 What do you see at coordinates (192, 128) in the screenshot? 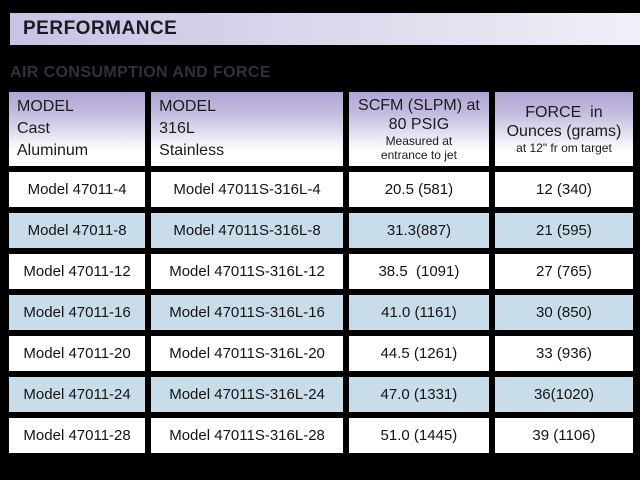
I see `column-header-text: MODEL 316L Stainless` at bounding box center [192, 128].